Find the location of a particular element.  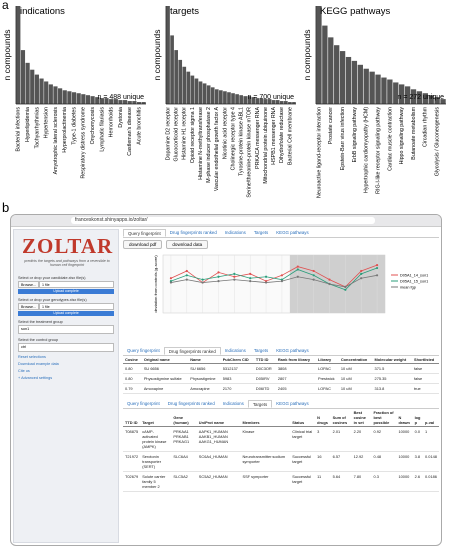

table-cell: Amoxapine is located at coordinates (165, 388).